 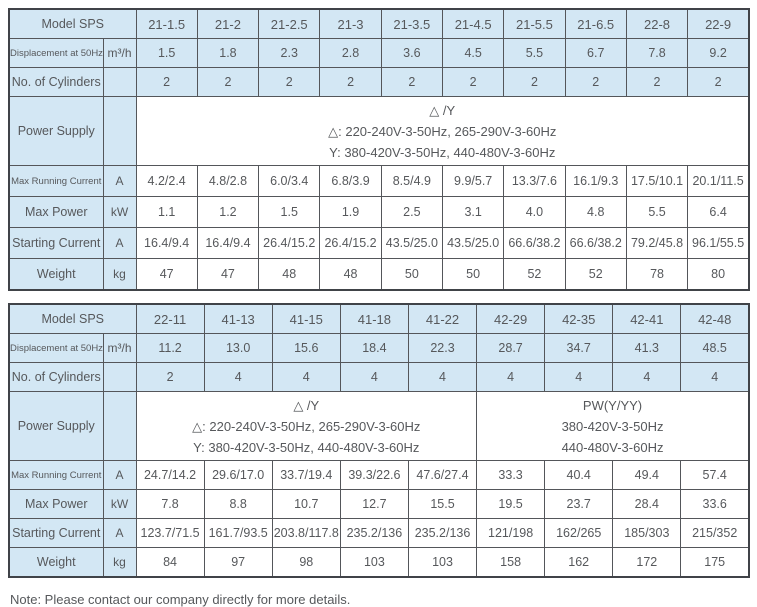 What do you see at coordinates (657, 243) in the screenshot?
I see `value-cell: 79.2/45.8` at bounding box center [657, 243].